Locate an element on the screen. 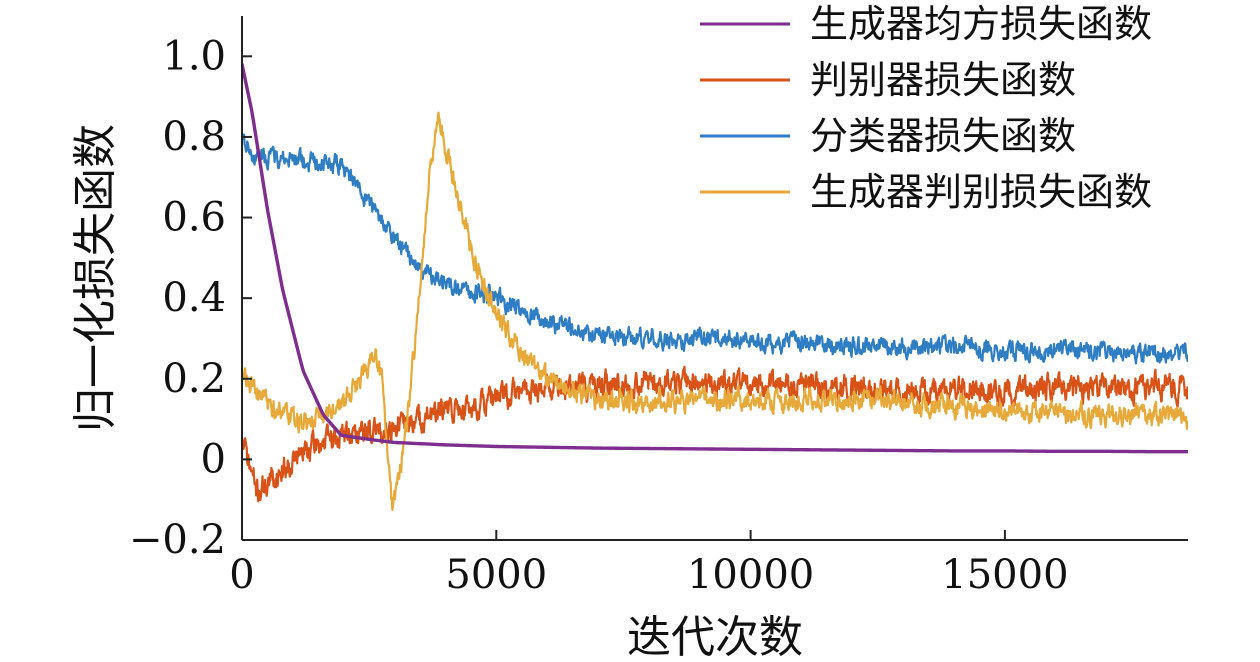 This screenshot has height=662, width=1260. y-tick-label: 0.2 is located at coordinates (194, 379).